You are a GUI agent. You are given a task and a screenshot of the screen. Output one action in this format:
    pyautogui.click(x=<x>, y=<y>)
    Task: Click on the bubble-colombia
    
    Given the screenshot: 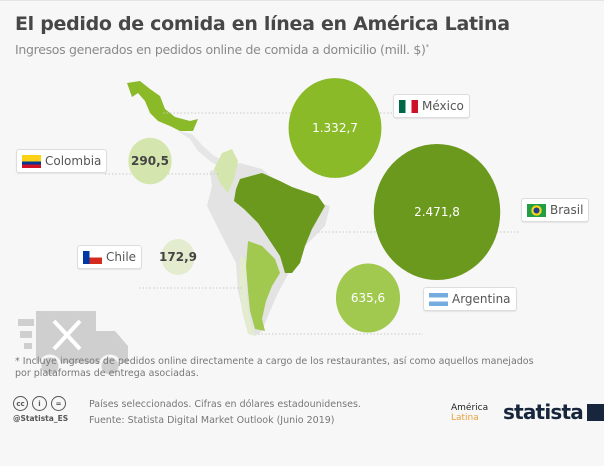 What is the action you would take?
    pyautogui.click(x=150, y=161)
    